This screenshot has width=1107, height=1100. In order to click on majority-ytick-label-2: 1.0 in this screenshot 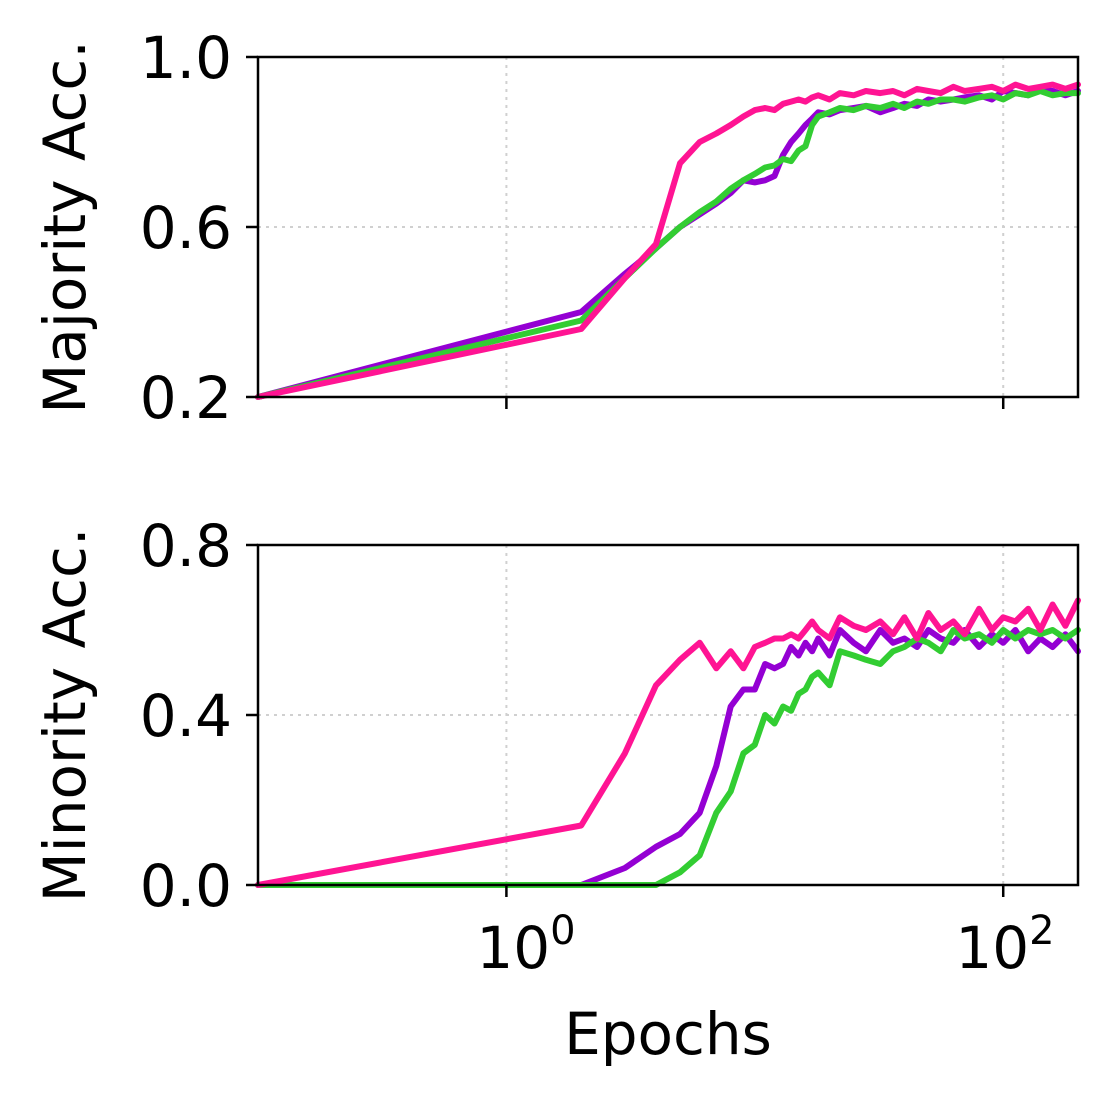, I will do `click(186, 58)`.